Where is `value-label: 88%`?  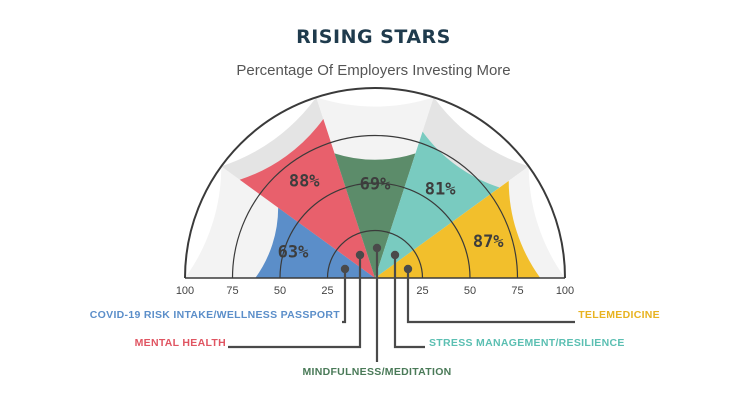
value-label: 88% is located at coordinates (304, 182).